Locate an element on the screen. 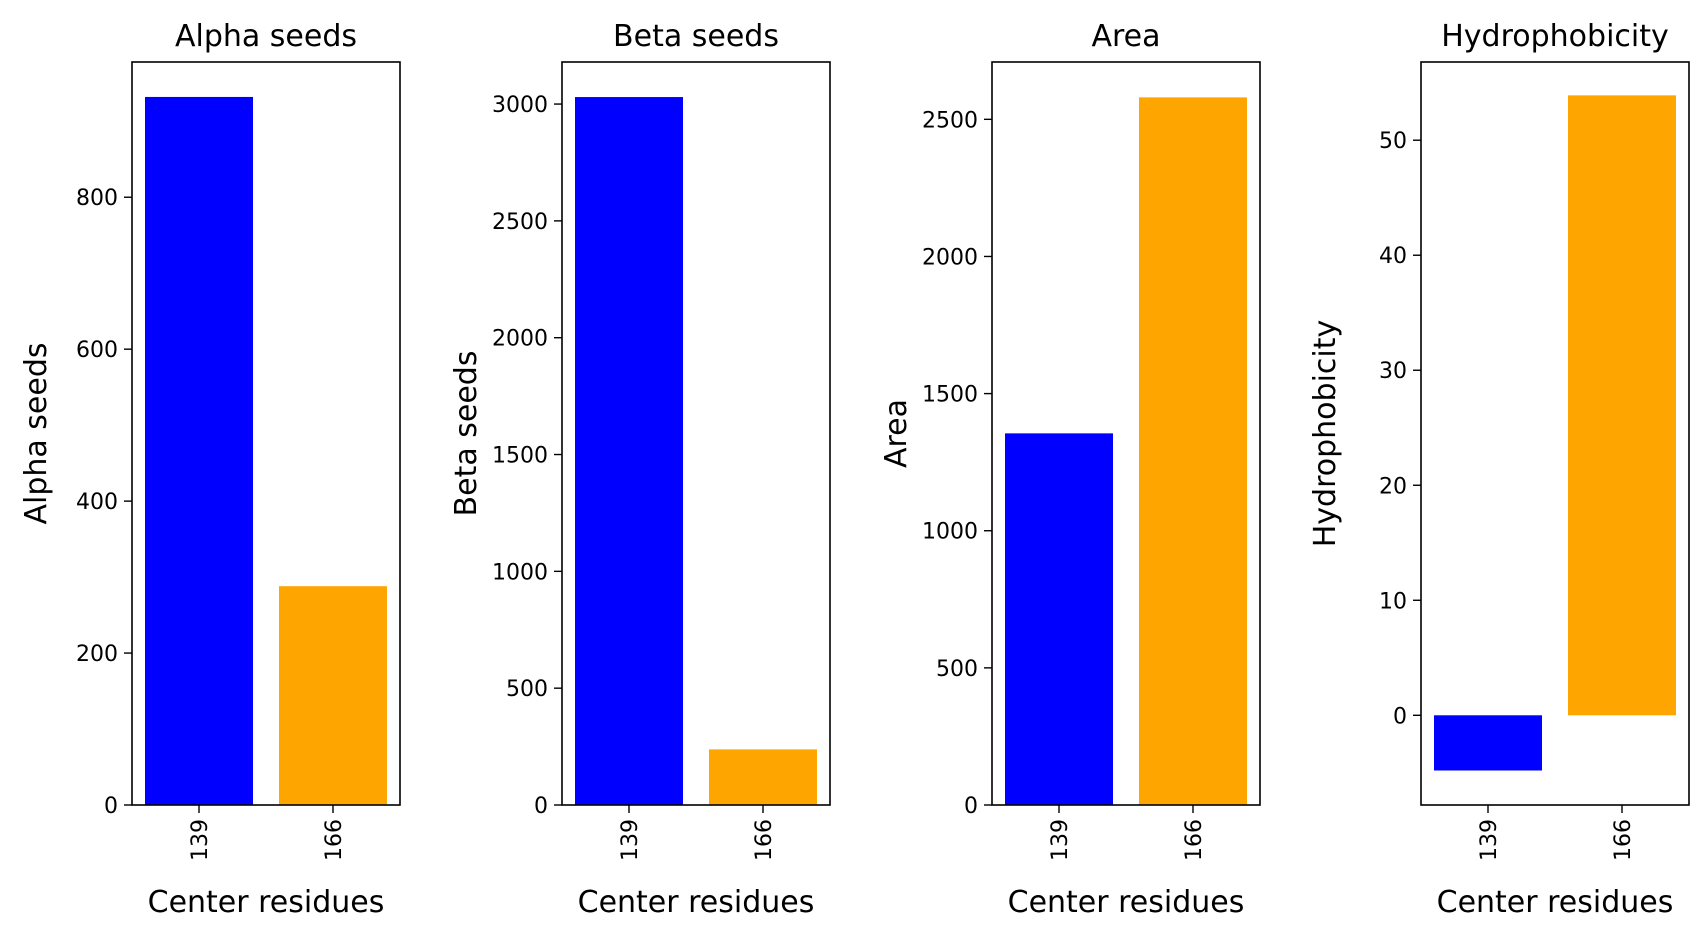  chart-title: Alpha seeds is located at coordinates (266, 36).